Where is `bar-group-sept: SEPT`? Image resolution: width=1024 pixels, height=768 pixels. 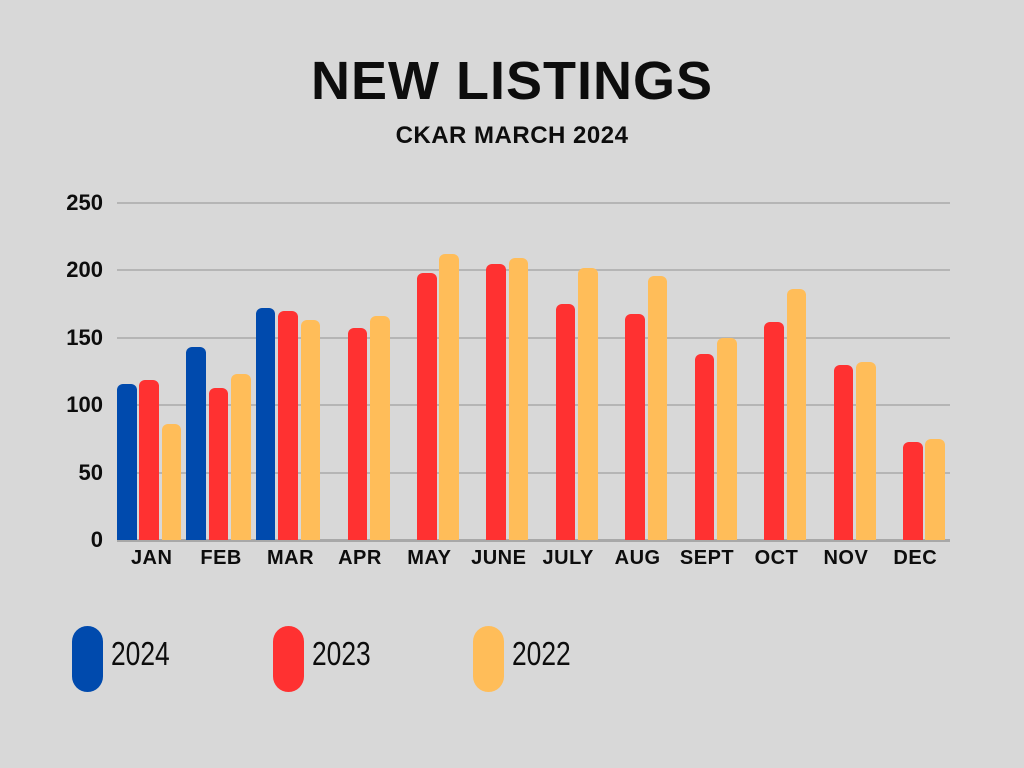
bar-group-sept: SEPT is located at coordinates (706, 386).